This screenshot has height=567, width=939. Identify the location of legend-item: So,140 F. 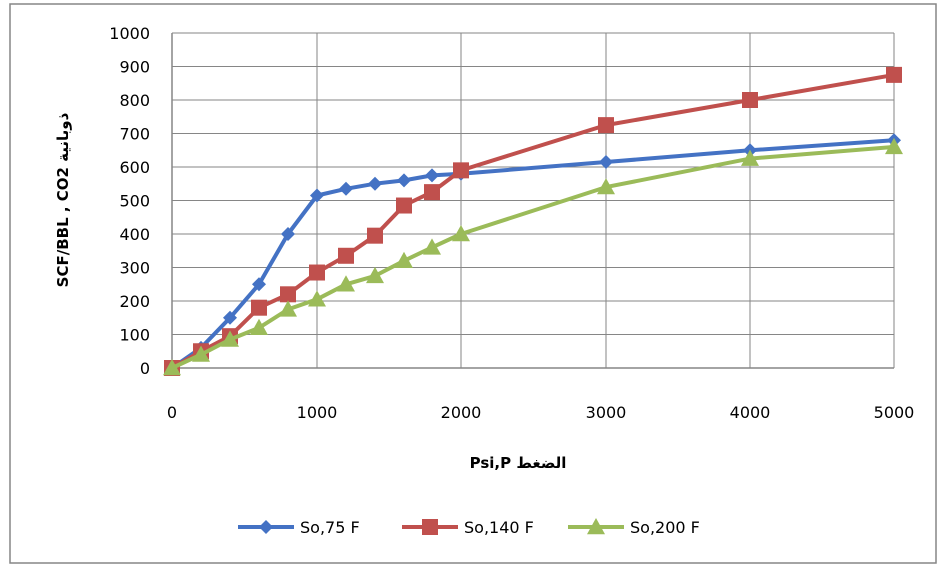
(468, 527).